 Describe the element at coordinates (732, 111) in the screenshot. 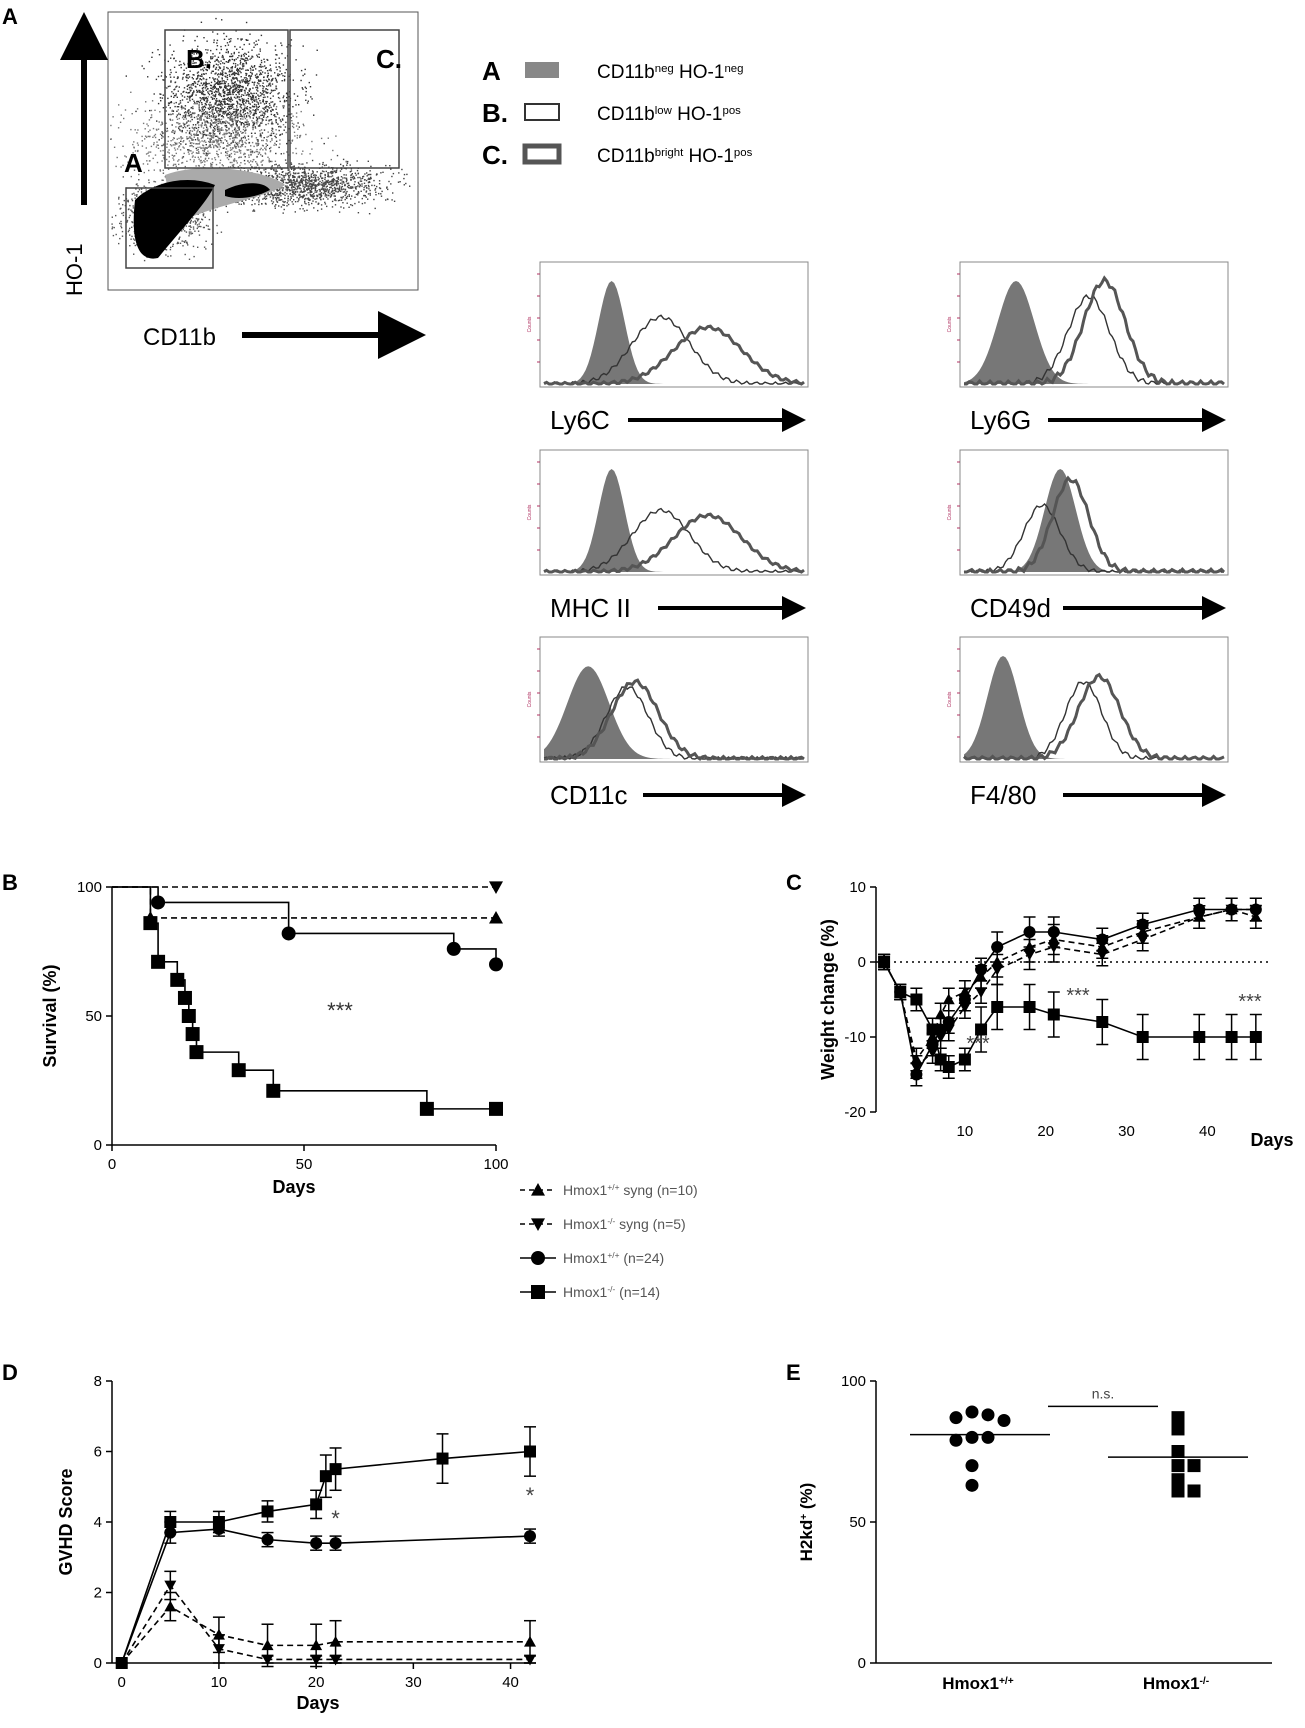

I see `text-part: pos` at that location.